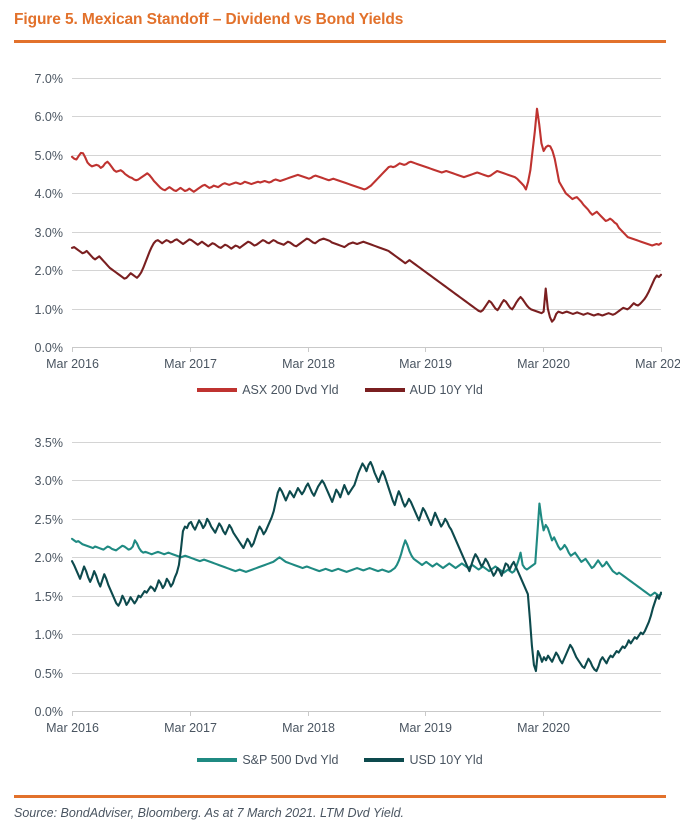  What do you see at coordinates (49, 194) in the screenshot?
I see `y-axis-tick-label: 4.0%` at bounding box center [49, 194].